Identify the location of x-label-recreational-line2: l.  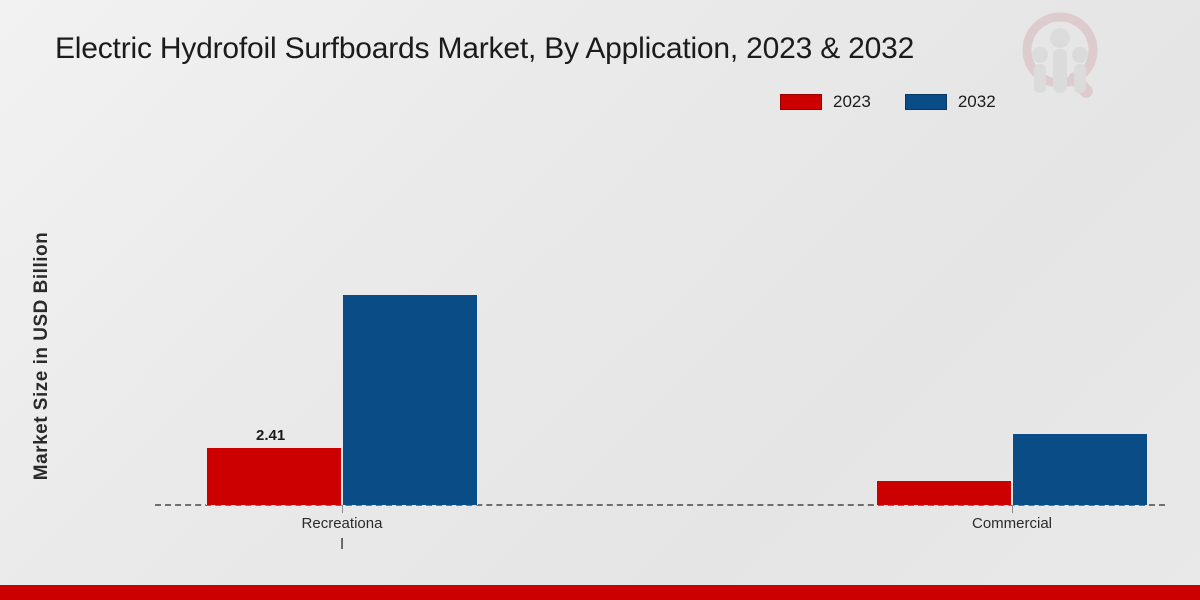
(342, 544).